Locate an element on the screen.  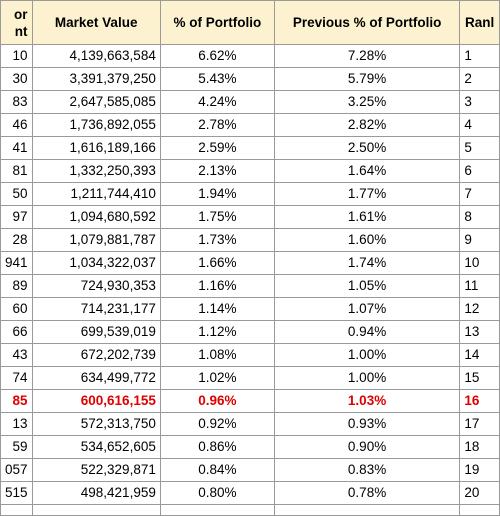
market-value-cell: 1,034,322,037 is located at coordinates (96, 263).